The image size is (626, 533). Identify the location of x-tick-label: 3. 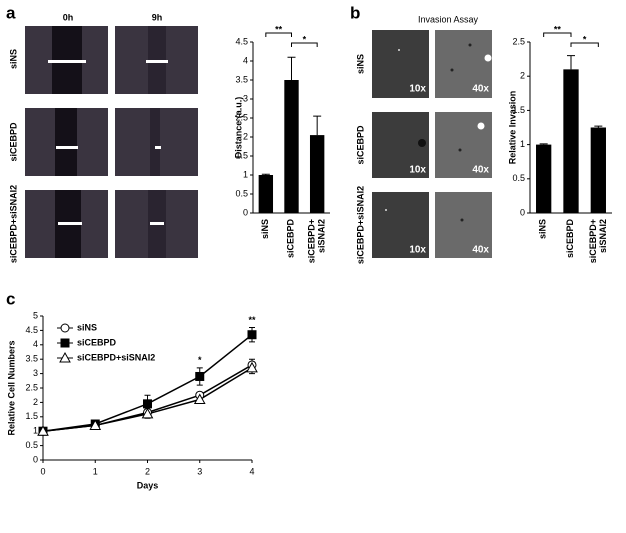
(199, 471).